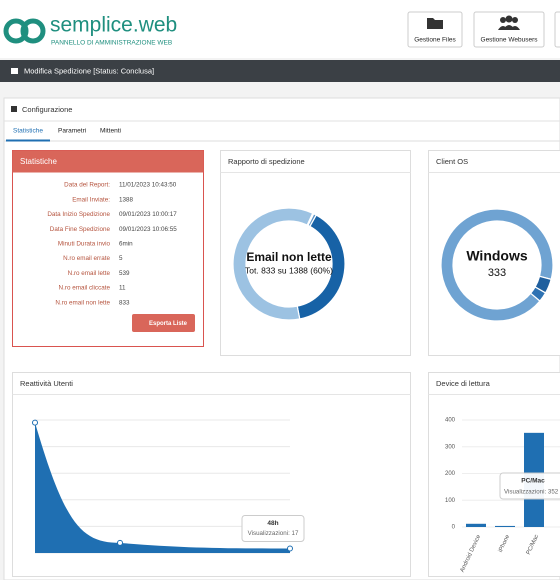  Describe the element at coordinates (497, 256) in the screenshot. I see `donut-center-title: Windows` at that location.